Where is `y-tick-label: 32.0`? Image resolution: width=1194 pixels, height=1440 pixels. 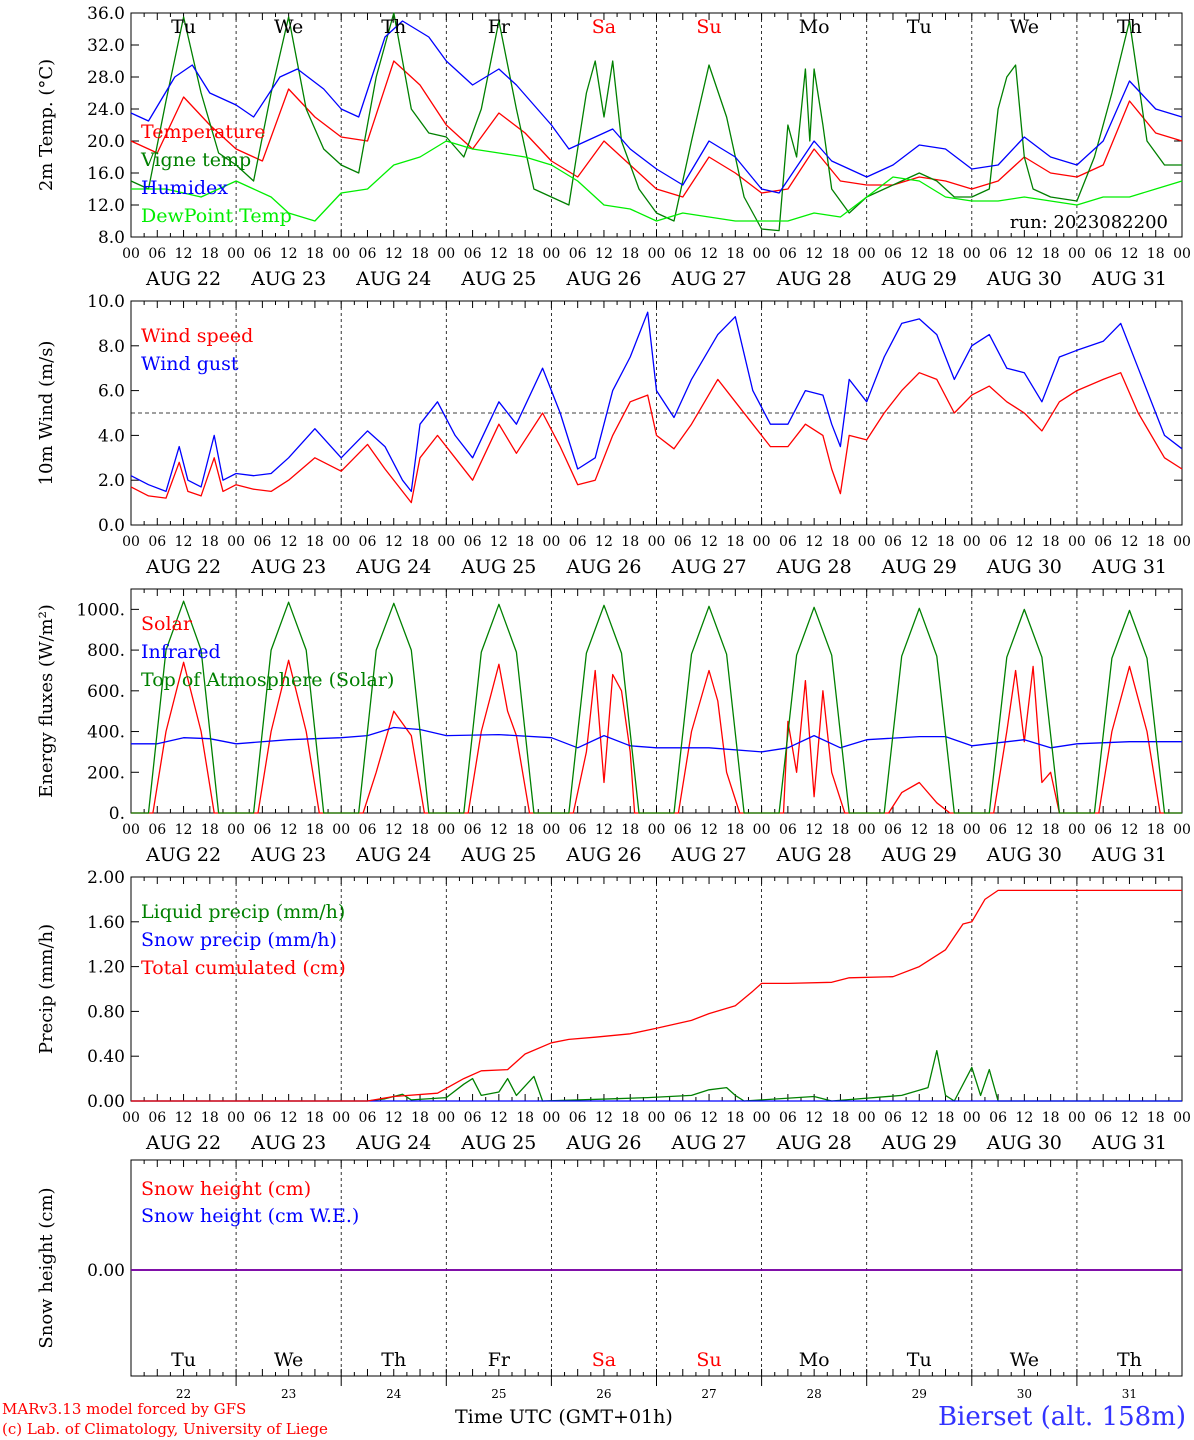
y-tick-label: 32.0 is located at coordinates (106, 46).